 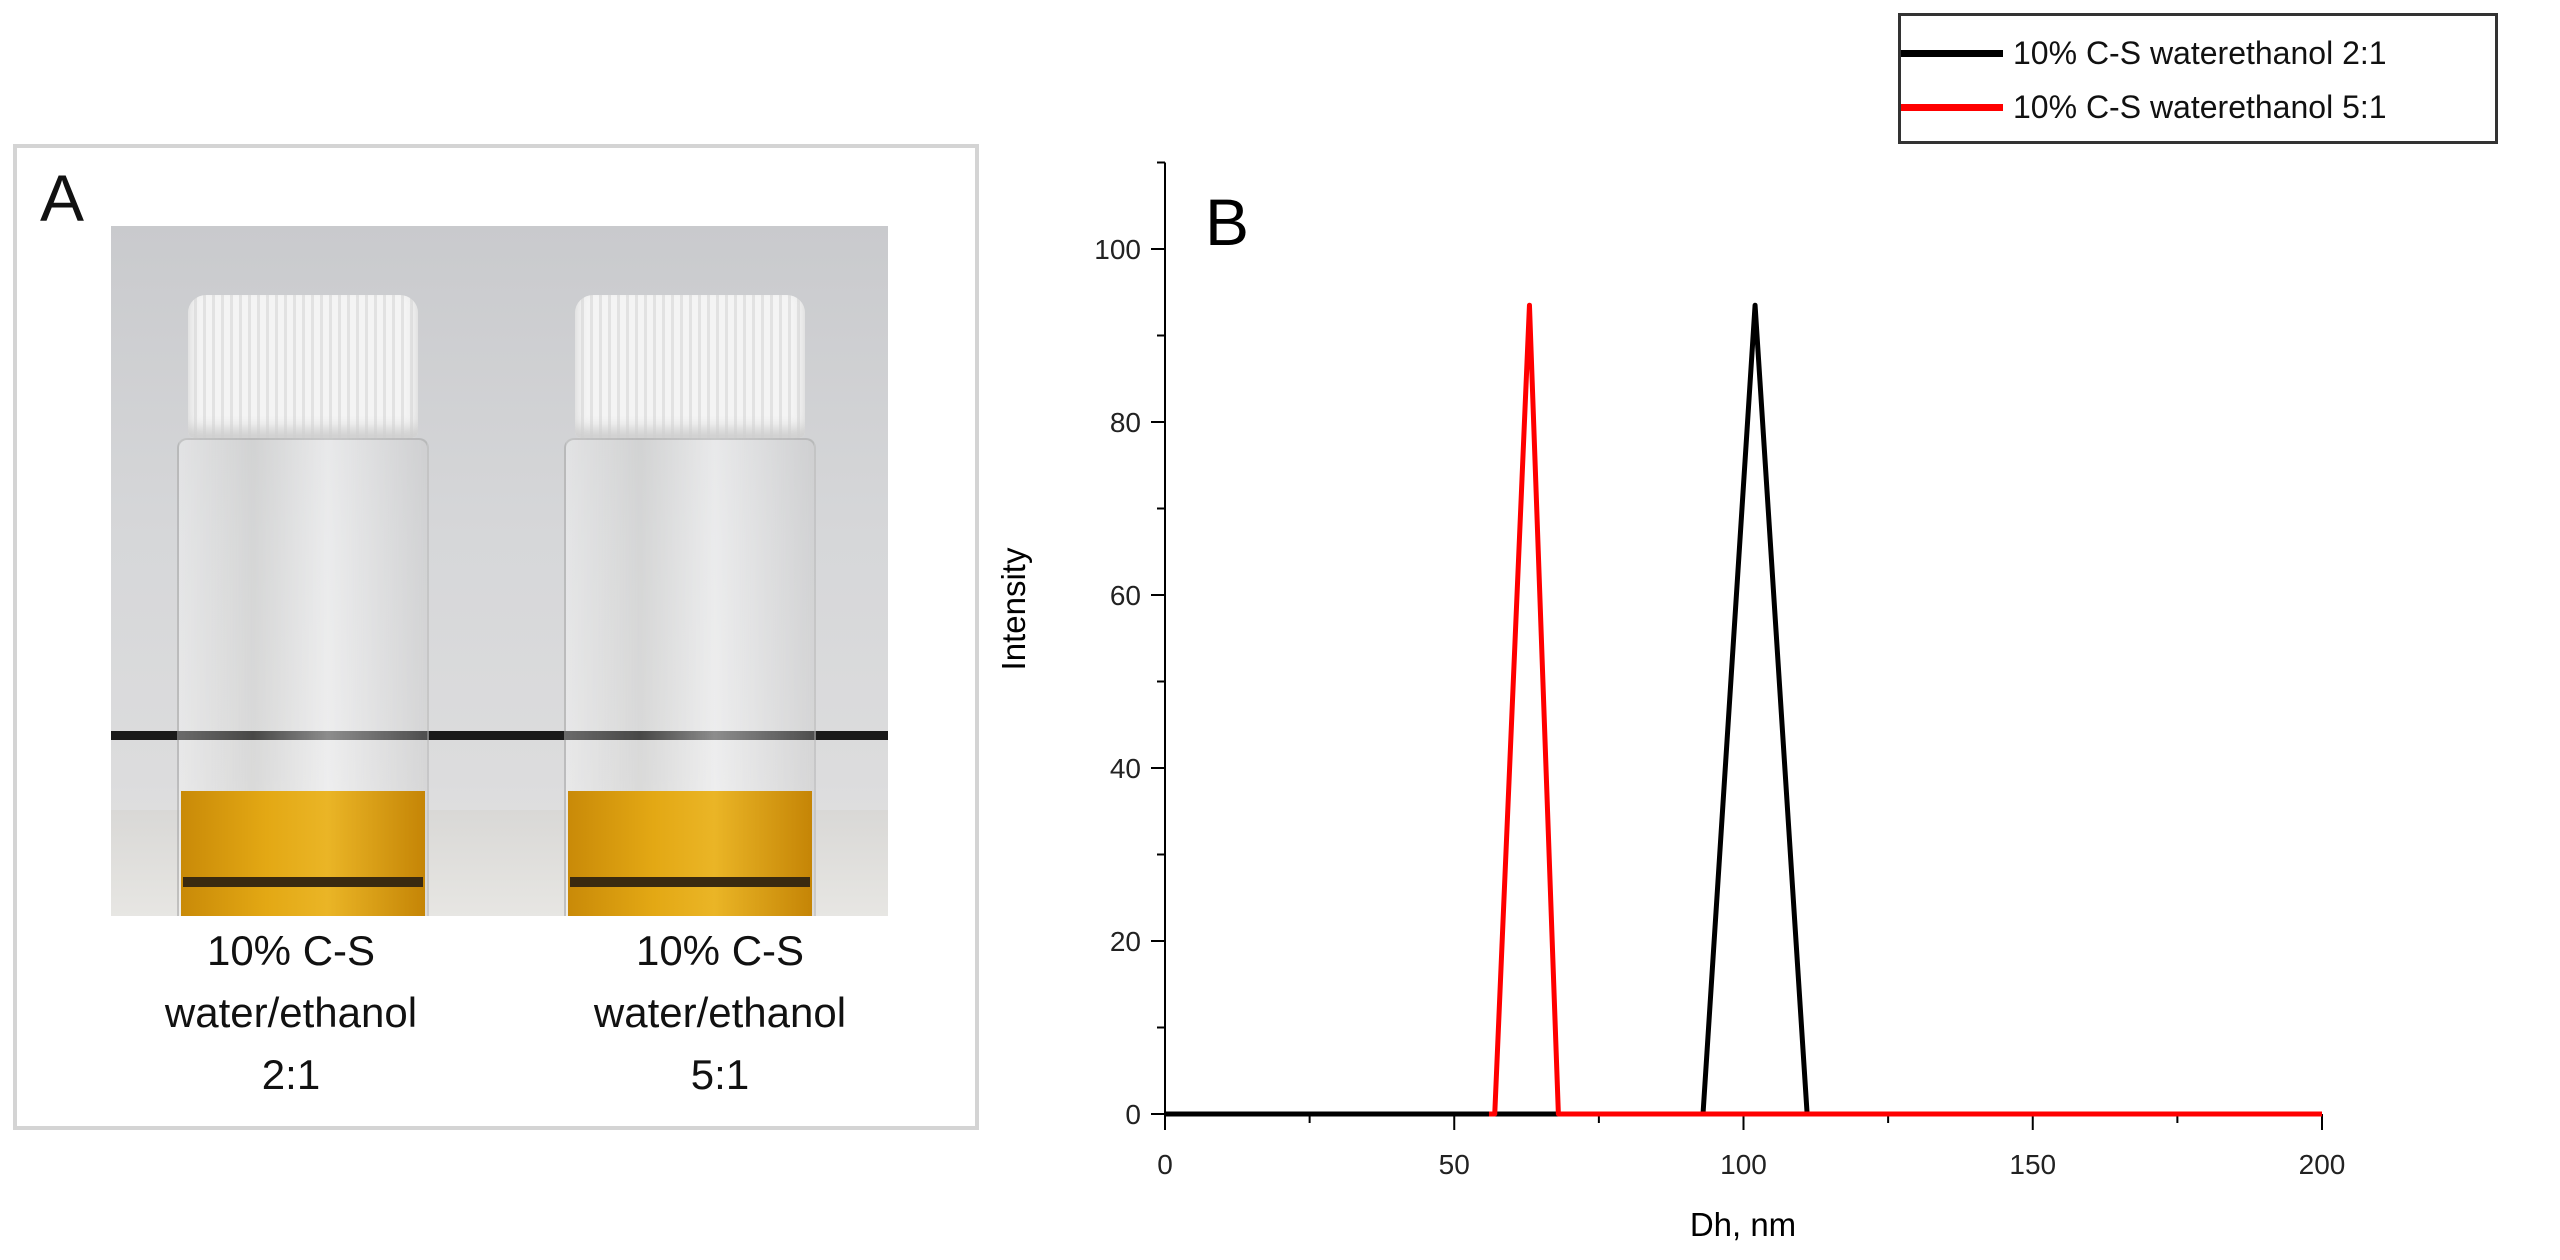 What do you see at coordinates (1952, 107) in the screenshot?
I see `legend-swatch-red` at bounding box center [1952, 107].